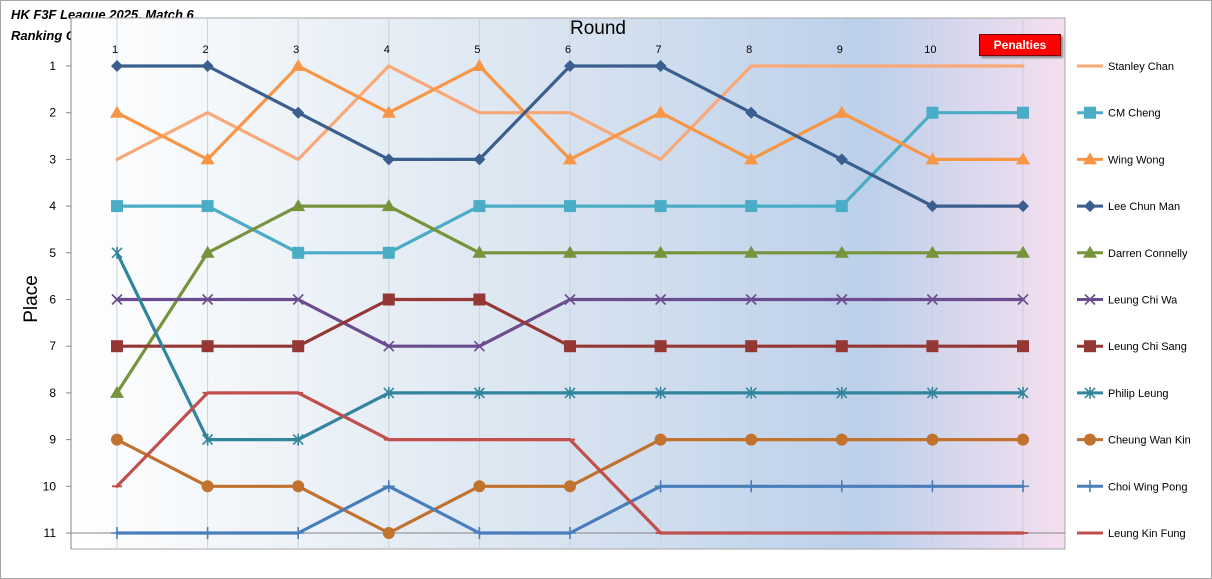 The width and height of the screenshot is (1212, 579). I want to click on legend-label-wing-wong: Wing Wong, so click(1136, 160).